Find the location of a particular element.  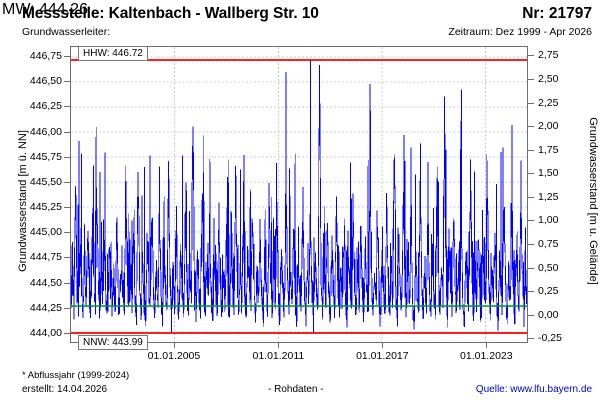

raw-data-label: - Rohdaten - is located at coordinates (296, 389).